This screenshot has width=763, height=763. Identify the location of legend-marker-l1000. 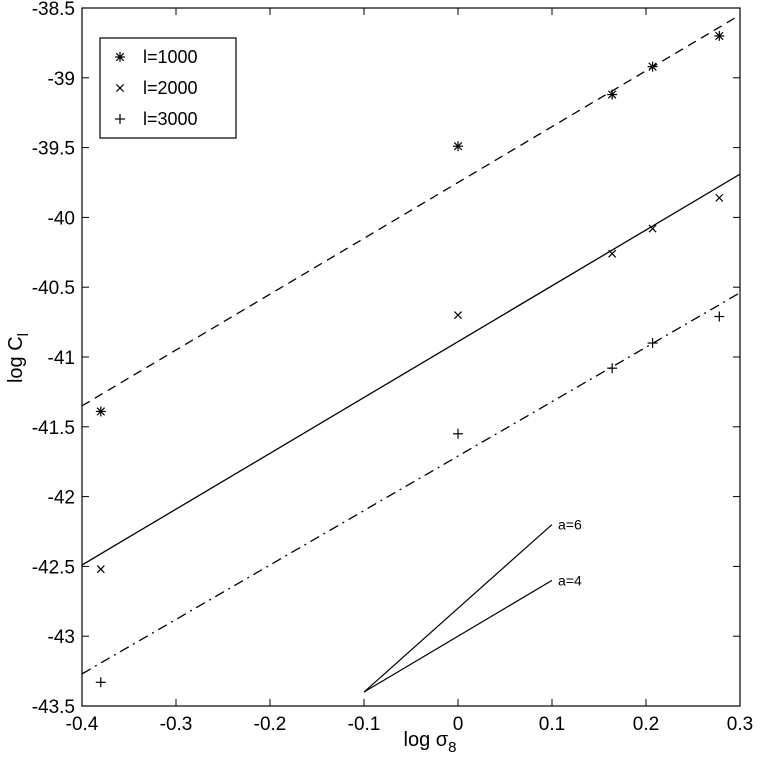
(120, 57).